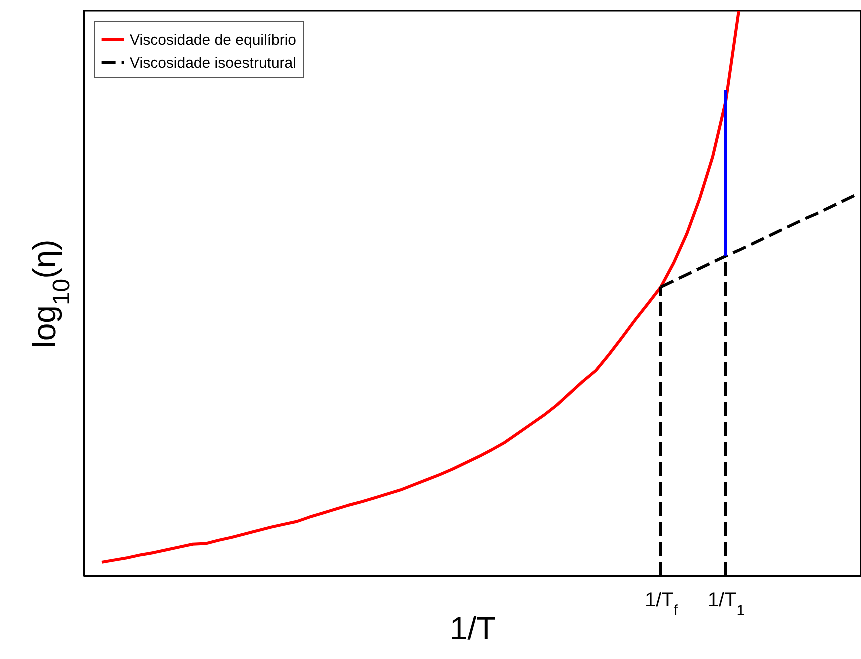  What do you see at coordinates (473, 628) in the screenshot?
I see `x-axis-title: 1/T` at bounding box center [473, 628].